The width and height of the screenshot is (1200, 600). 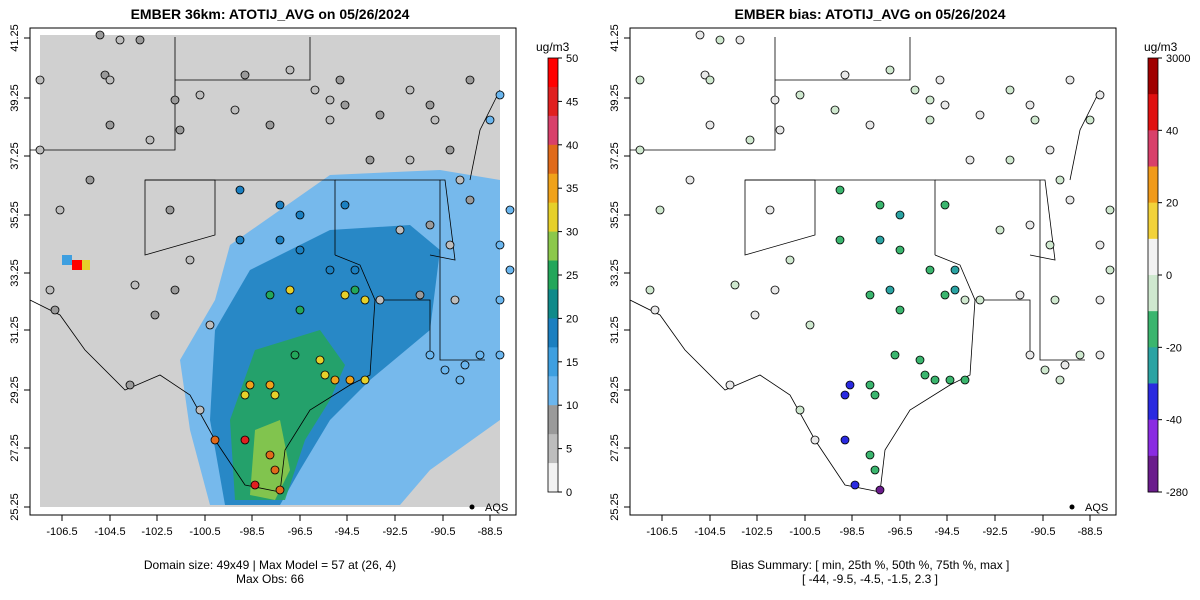 I want to click on bias-colorbar-tick-label: -20, so click(x=1174, y=348).